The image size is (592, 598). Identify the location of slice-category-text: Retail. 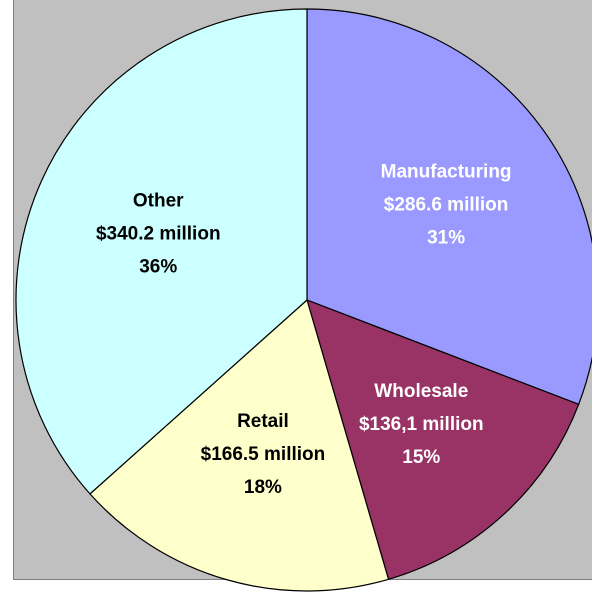
(263, 421).